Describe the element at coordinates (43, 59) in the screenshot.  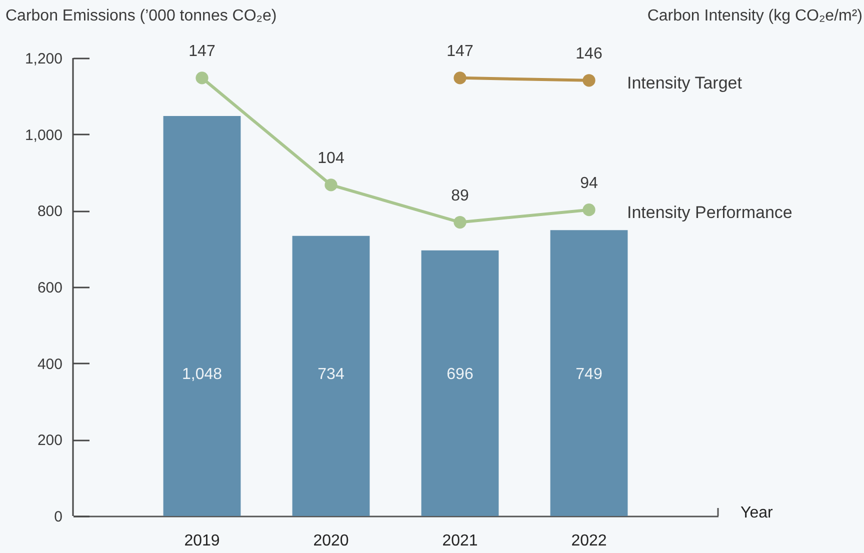
I see `y-tick-label: 1,200` at that location.